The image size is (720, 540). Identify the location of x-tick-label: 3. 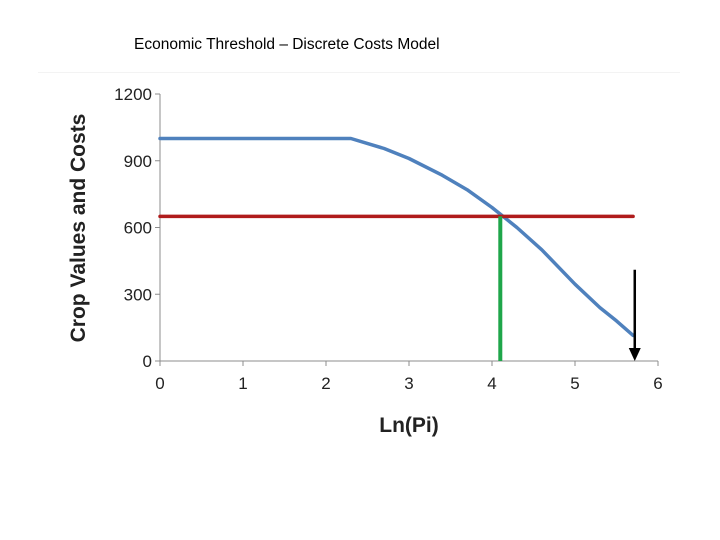
(408, 383).